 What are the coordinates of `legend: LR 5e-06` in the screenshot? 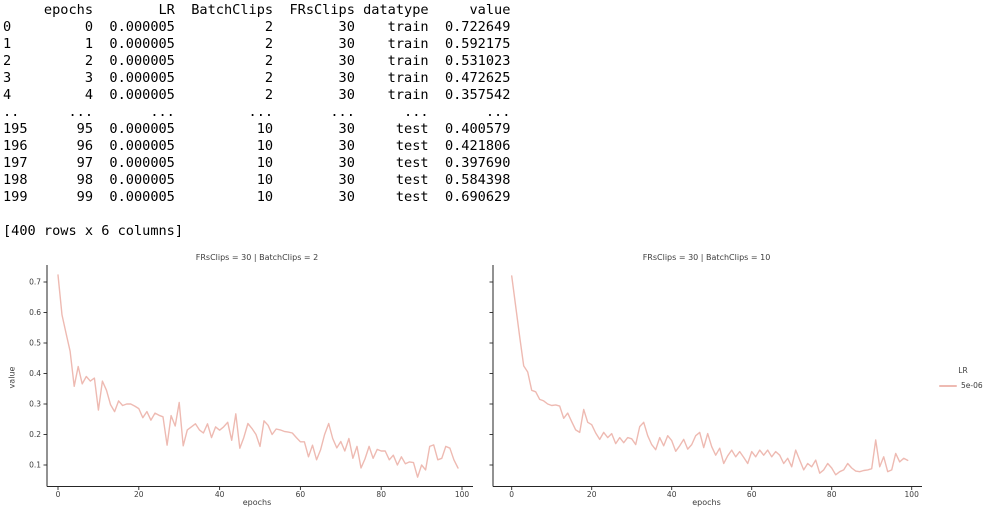 It's located at (963, 378).